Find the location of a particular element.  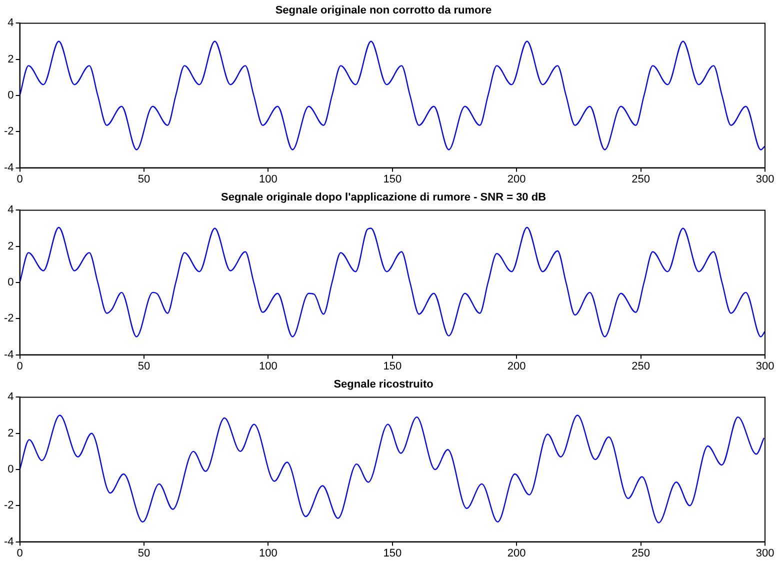

chart-title: Segnale ricostruito is located at coordinates (384, 384).